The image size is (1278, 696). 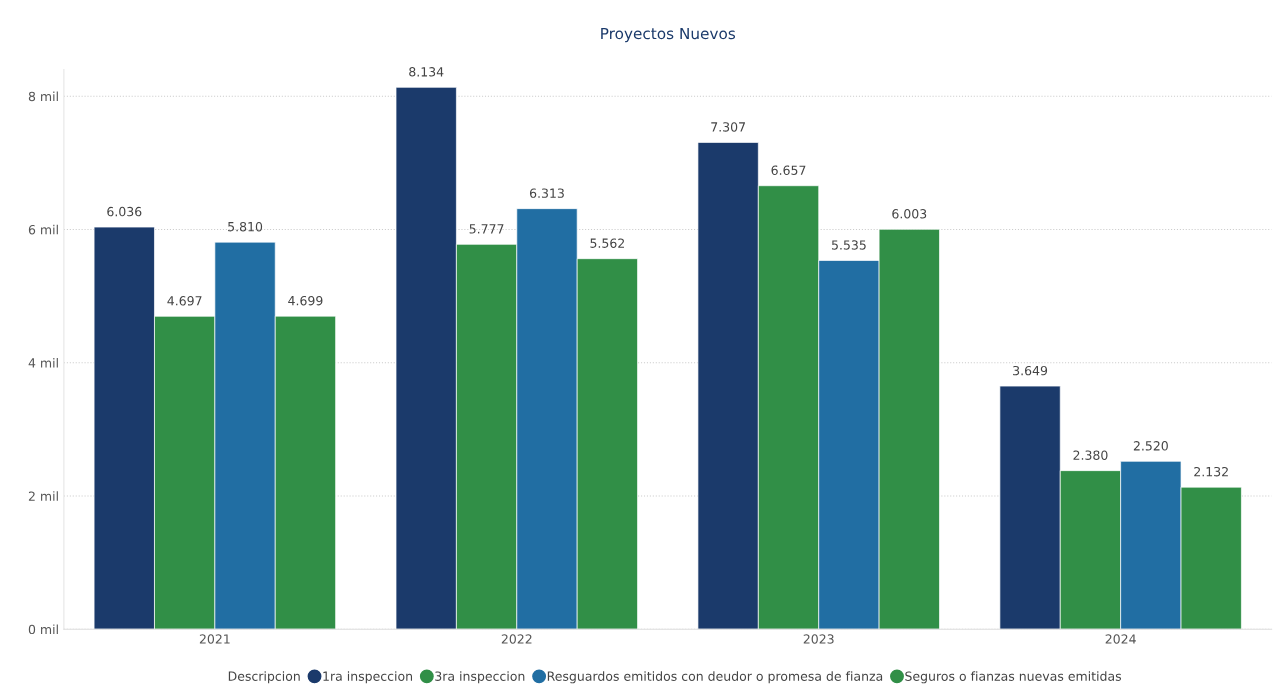 What do you see at coordinates (516, 639) in the screenshot?
I see `x-tick-label: 2022` at bounding box center [516, 639].